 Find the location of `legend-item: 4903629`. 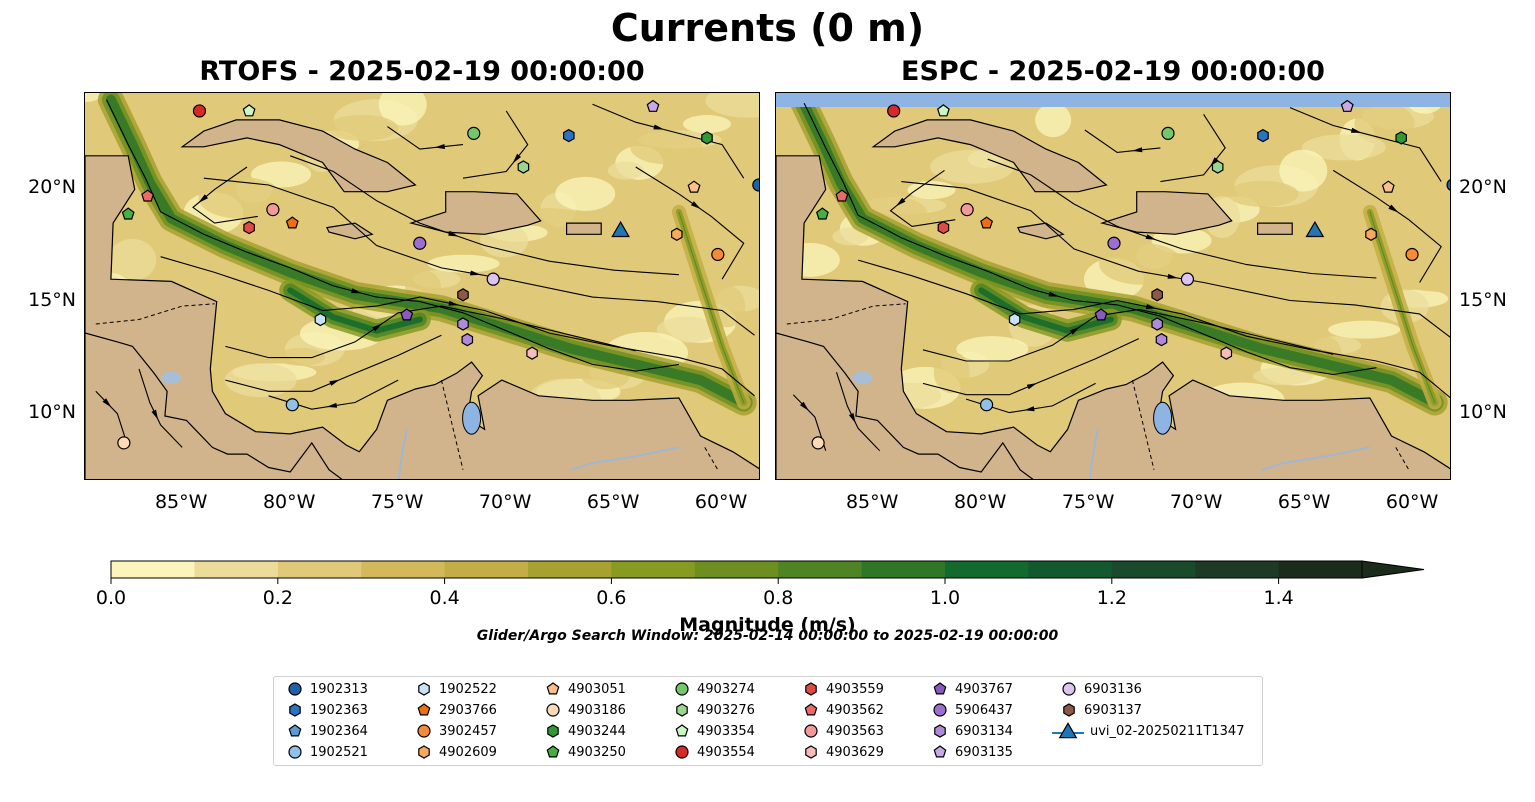

legend-item: 4903629 is located at coordinates (843, 752).